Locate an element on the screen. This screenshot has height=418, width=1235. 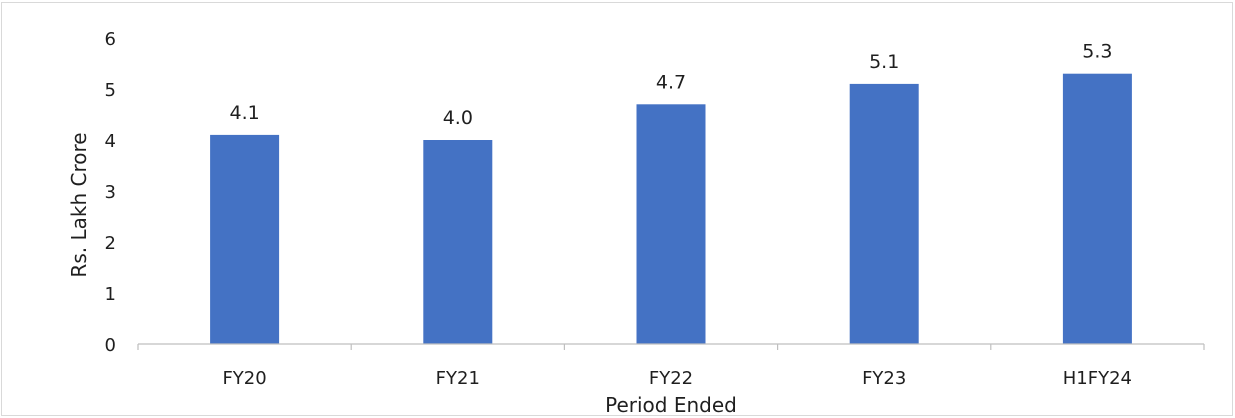
y-tick-label: 2 is located at coordinates (110, 243).